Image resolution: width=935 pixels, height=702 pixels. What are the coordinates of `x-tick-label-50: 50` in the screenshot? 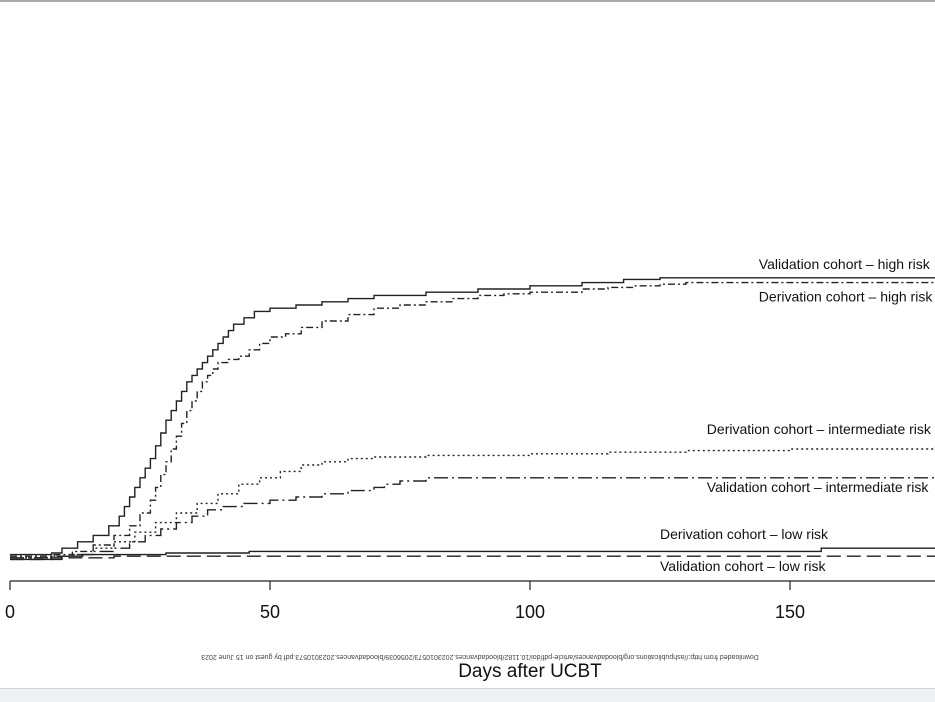 It's located at (270, 612).